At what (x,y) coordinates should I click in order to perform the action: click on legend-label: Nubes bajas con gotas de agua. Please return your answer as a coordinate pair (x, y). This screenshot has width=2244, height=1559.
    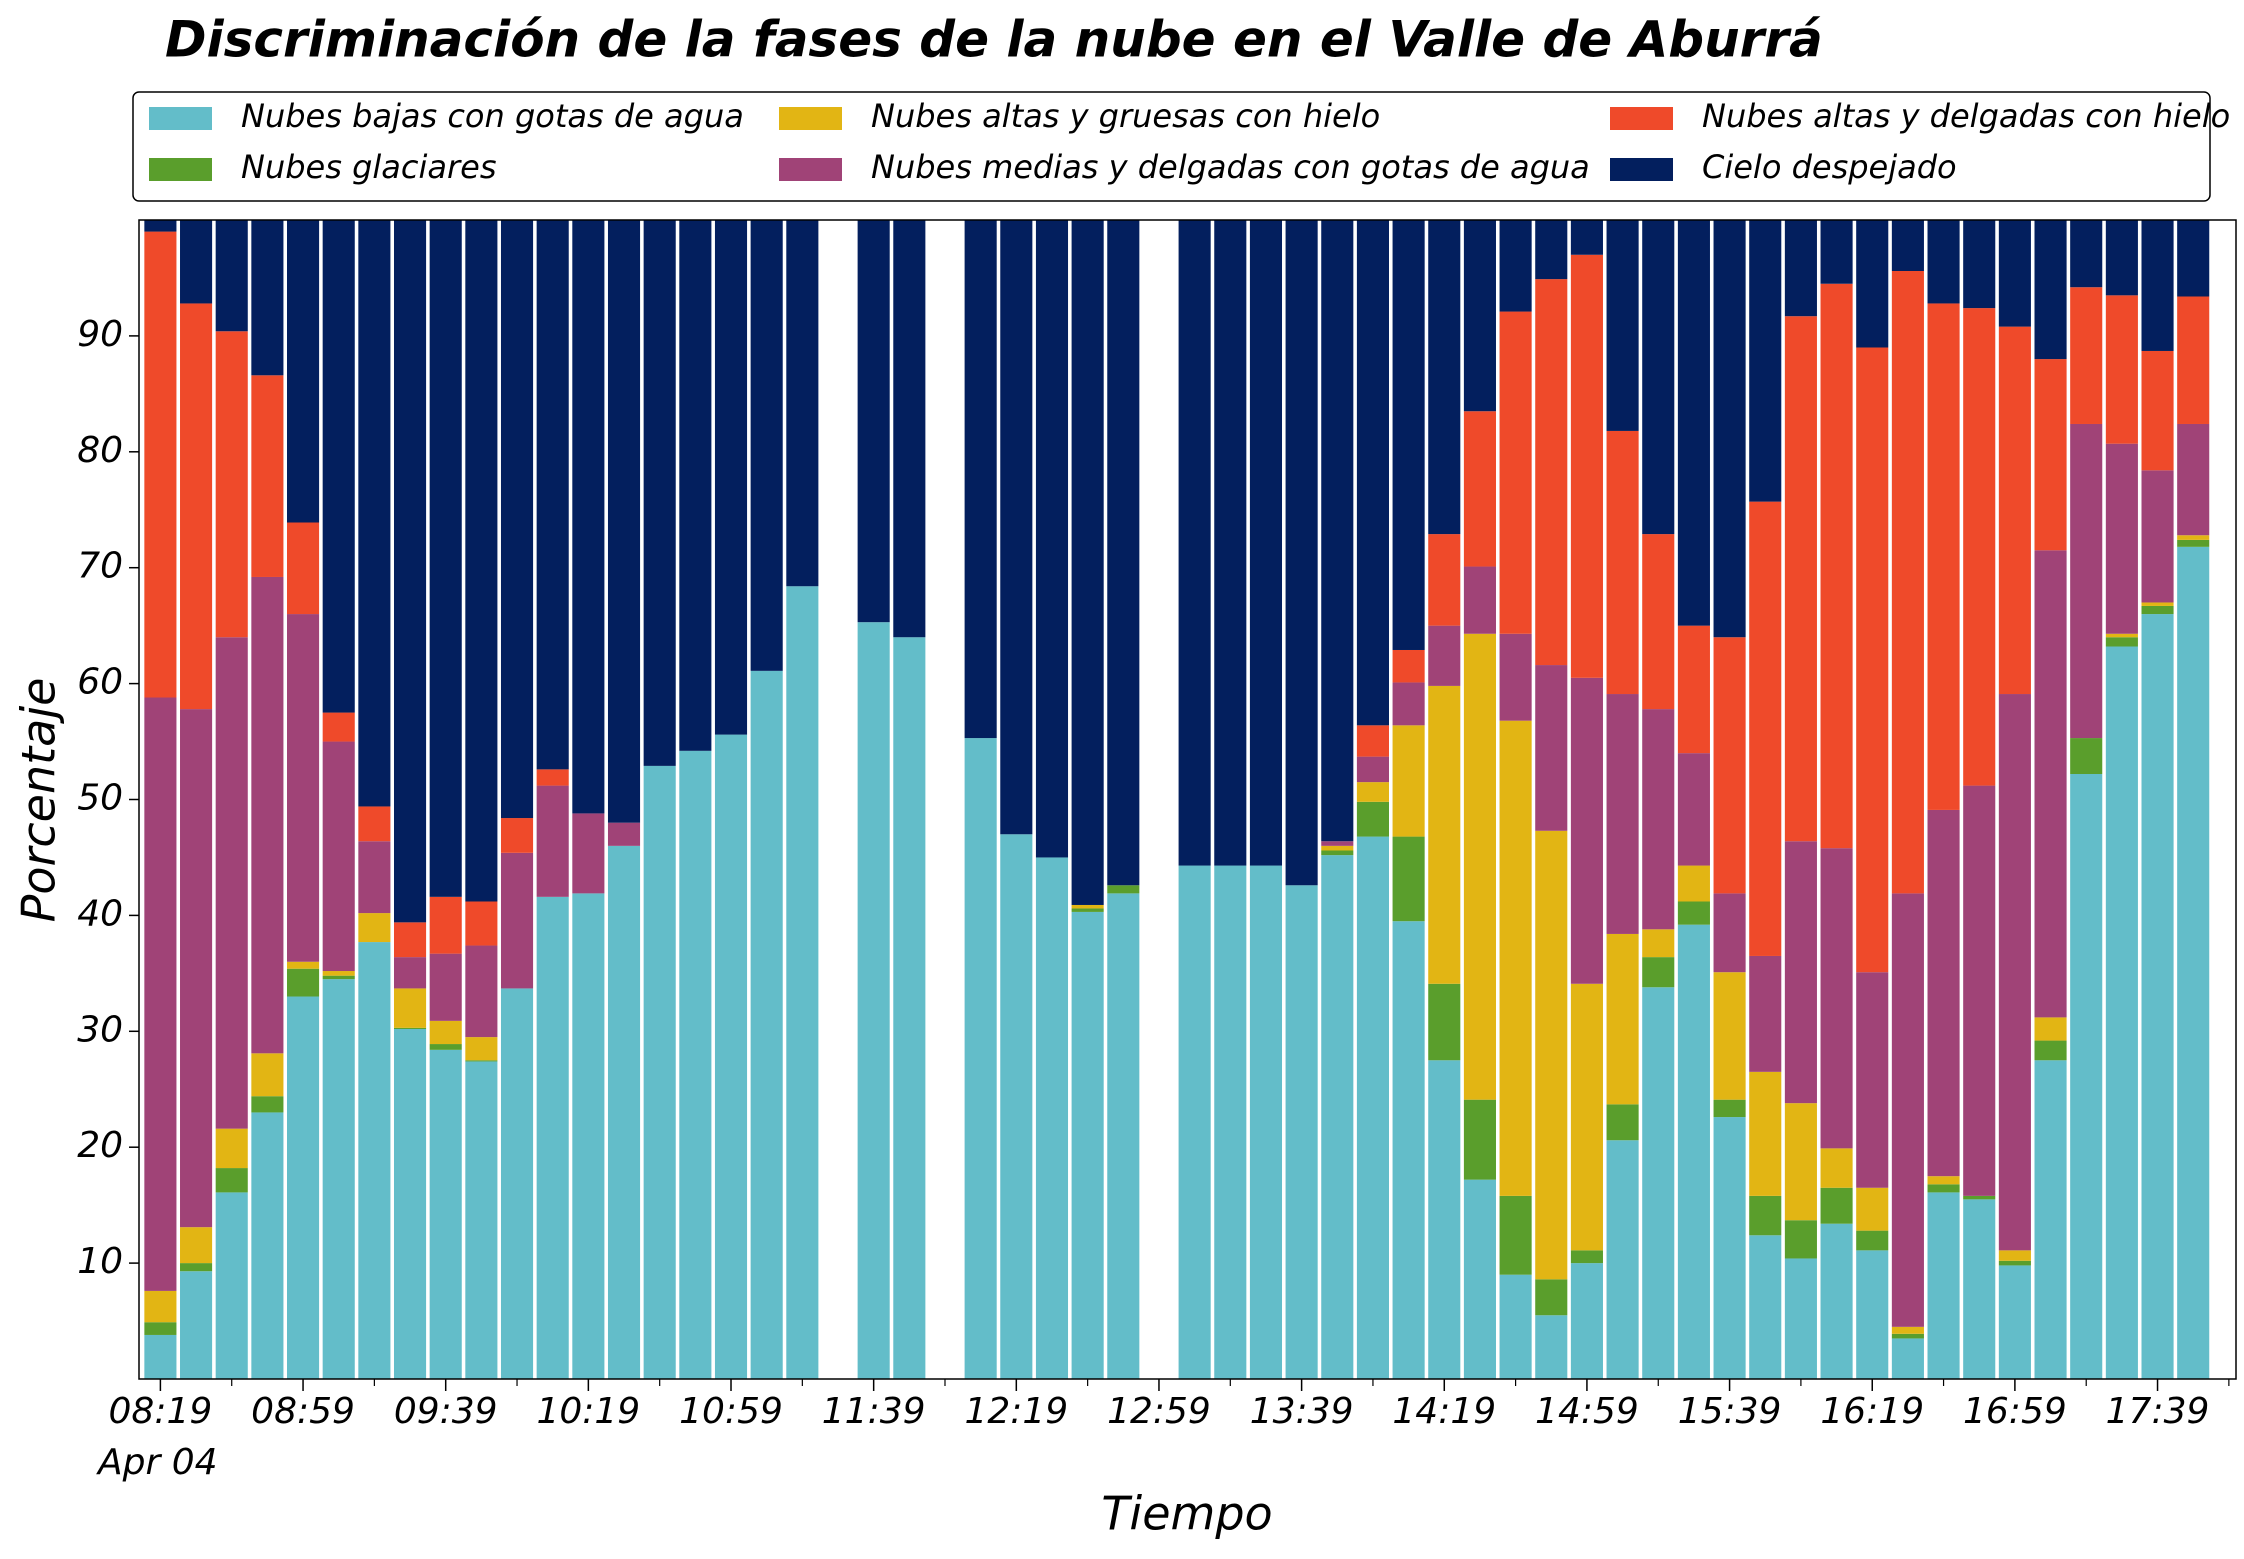
    Looking at the image, I should click on (492, 116).